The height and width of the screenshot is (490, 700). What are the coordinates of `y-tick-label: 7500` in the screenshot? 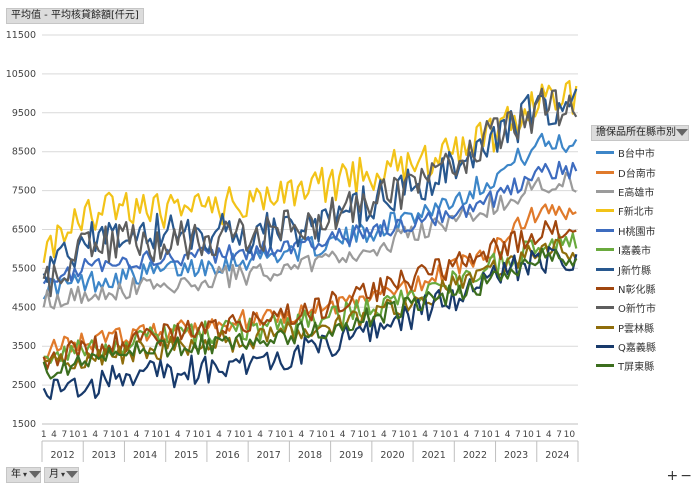 It's located at (24, 191).